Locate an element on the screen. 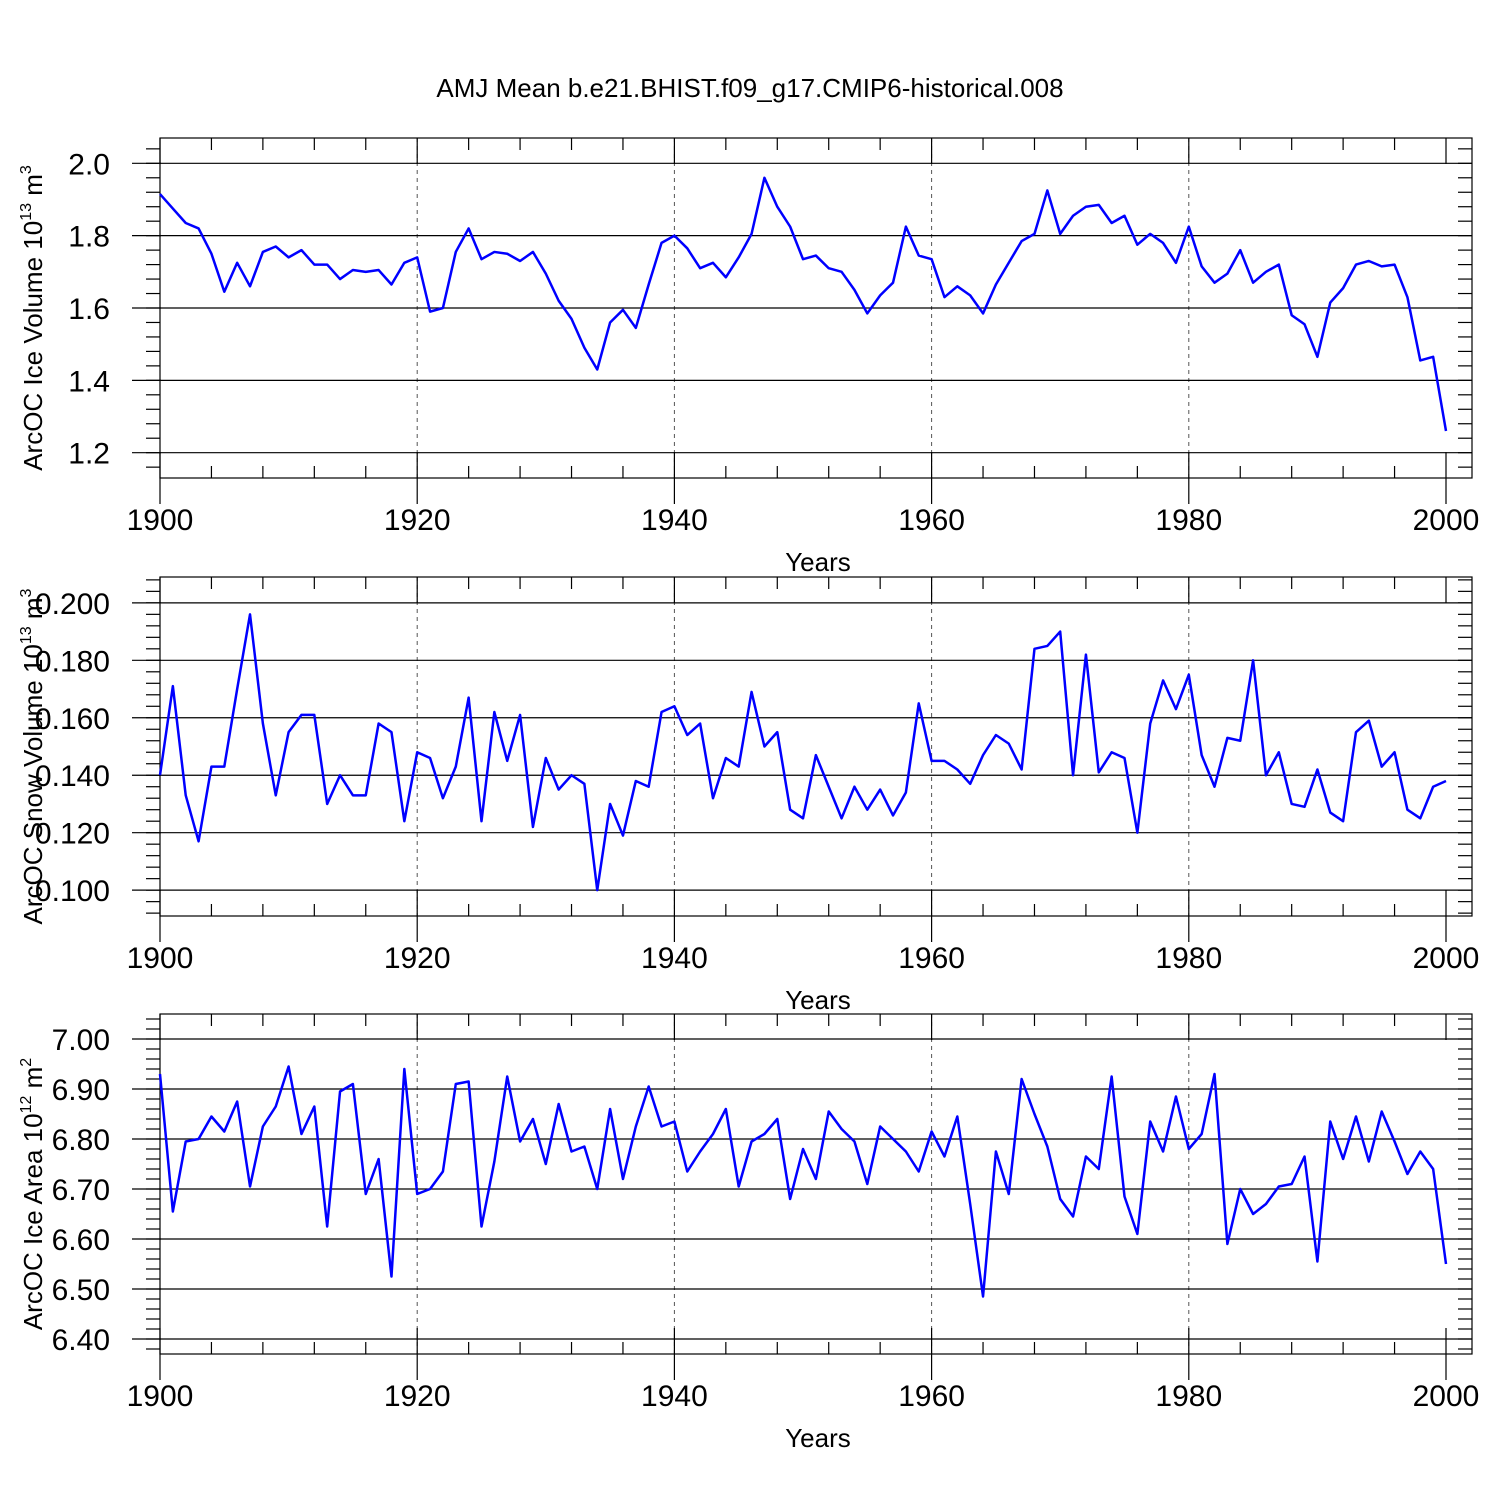 This screenshot has width=1500, height=1500. ytick-label: 0.140 is located at coordinates (72, 776).